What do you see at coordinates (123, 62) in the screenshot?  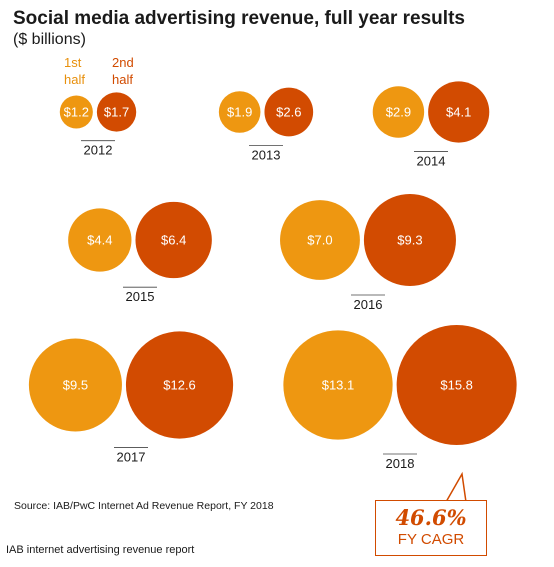 I see `legend-second-half-line1: 2nd` at bounding box center [123, 62].